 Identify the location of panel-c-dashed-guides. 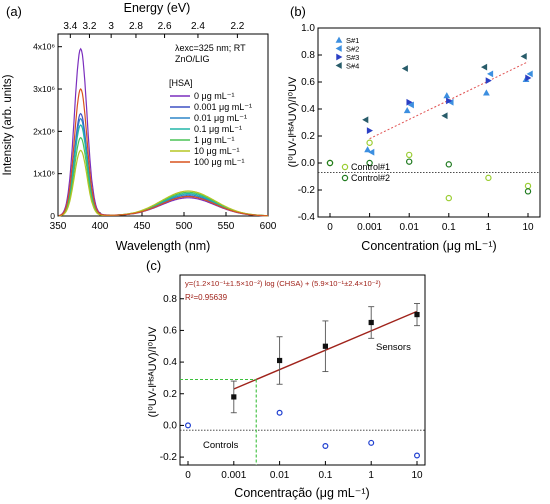
(218, 421).